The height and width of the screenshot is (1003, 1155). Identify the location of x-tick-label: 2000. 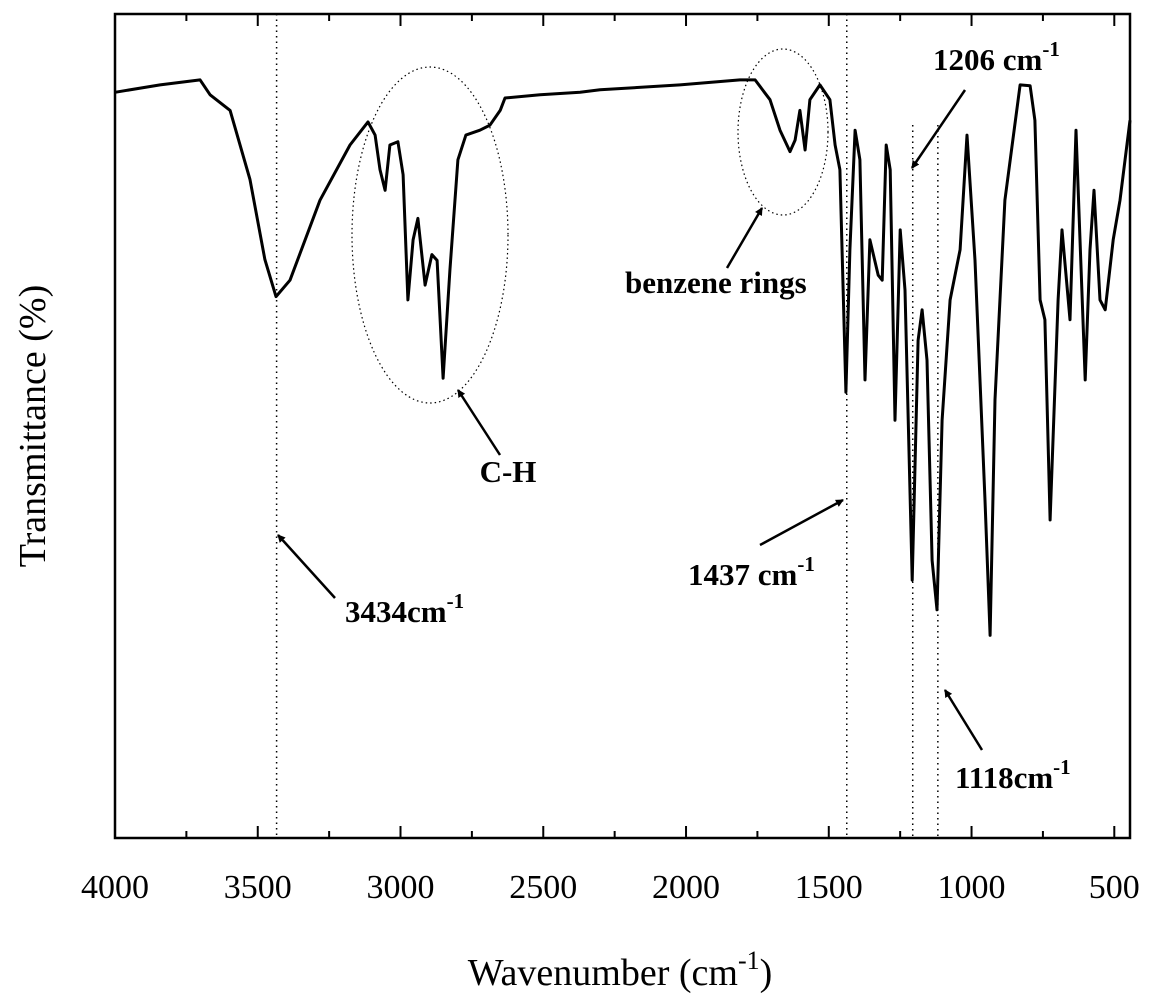
(686, 887).